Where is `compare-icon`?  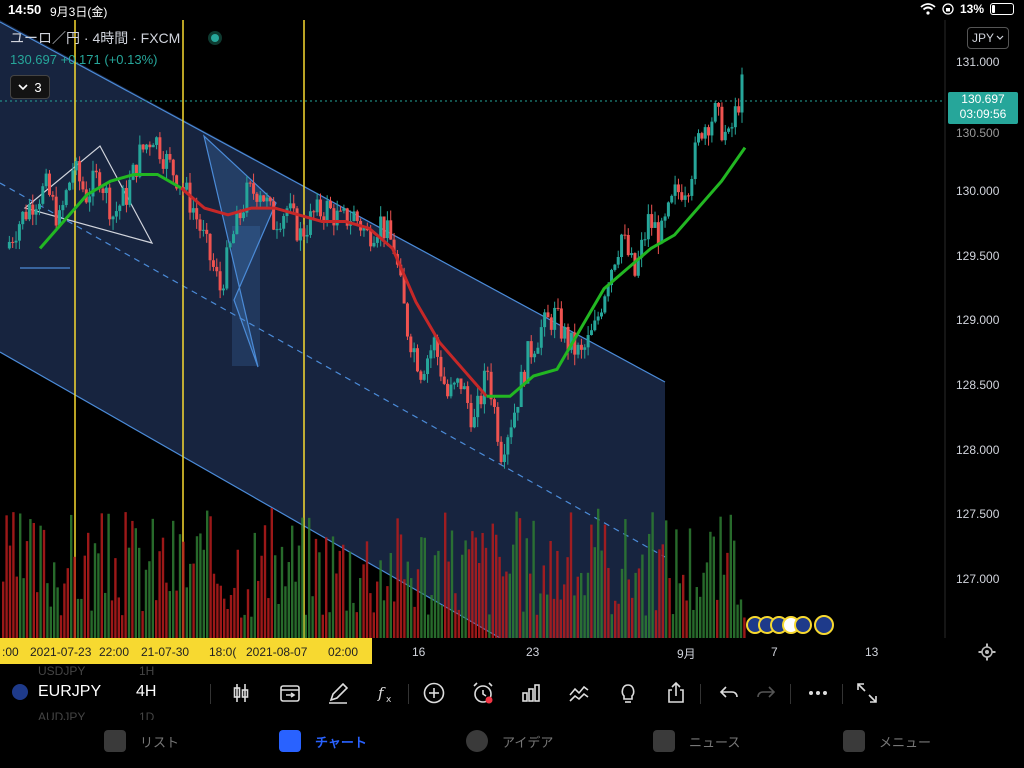 compare-icon is located at coordinates (579, 693).